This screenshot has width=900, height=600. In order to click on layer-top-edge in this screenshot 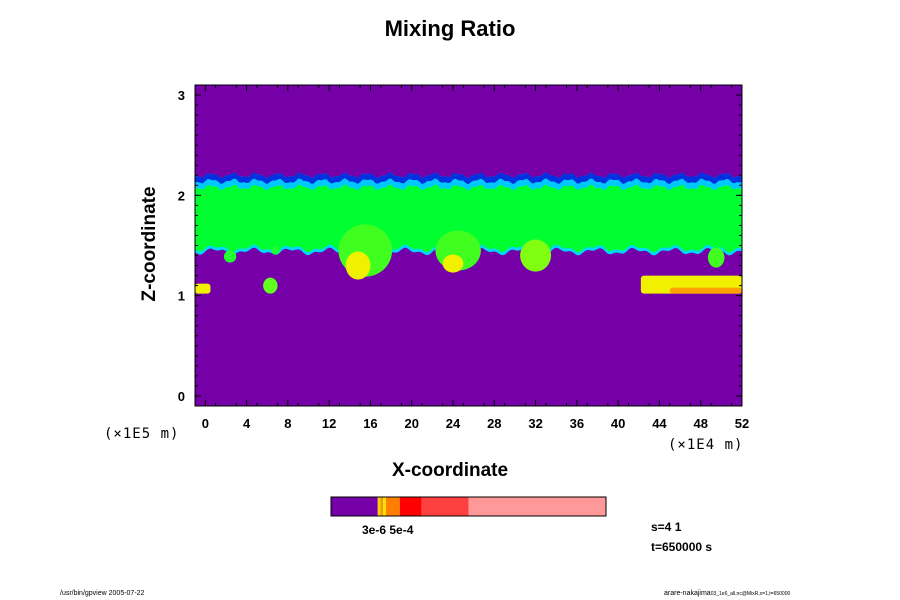, I will do `click(468, 178)`.